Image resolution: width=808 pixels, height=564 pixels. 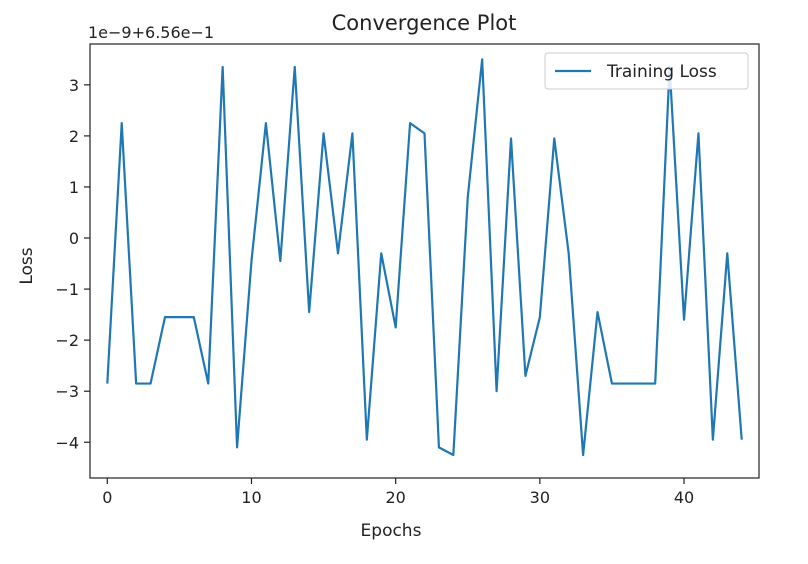 I want to click on y-tick-label: −3, so click(x=67, y=391).